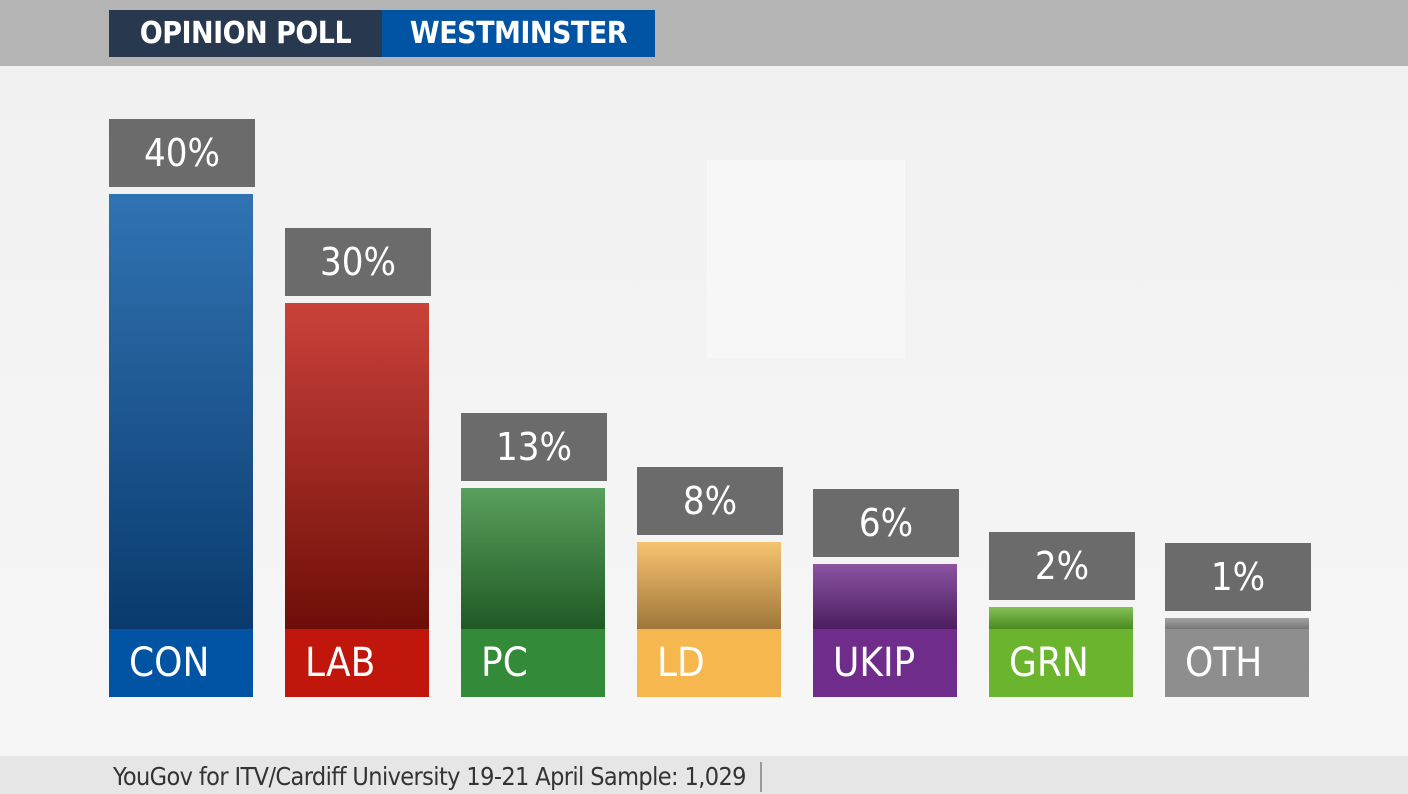 Image resolution: width=1408 pixels, height=794 pixels. Describe the element at coordinates (533, 558) in the screenshot. I see `bar-pc` at that location.